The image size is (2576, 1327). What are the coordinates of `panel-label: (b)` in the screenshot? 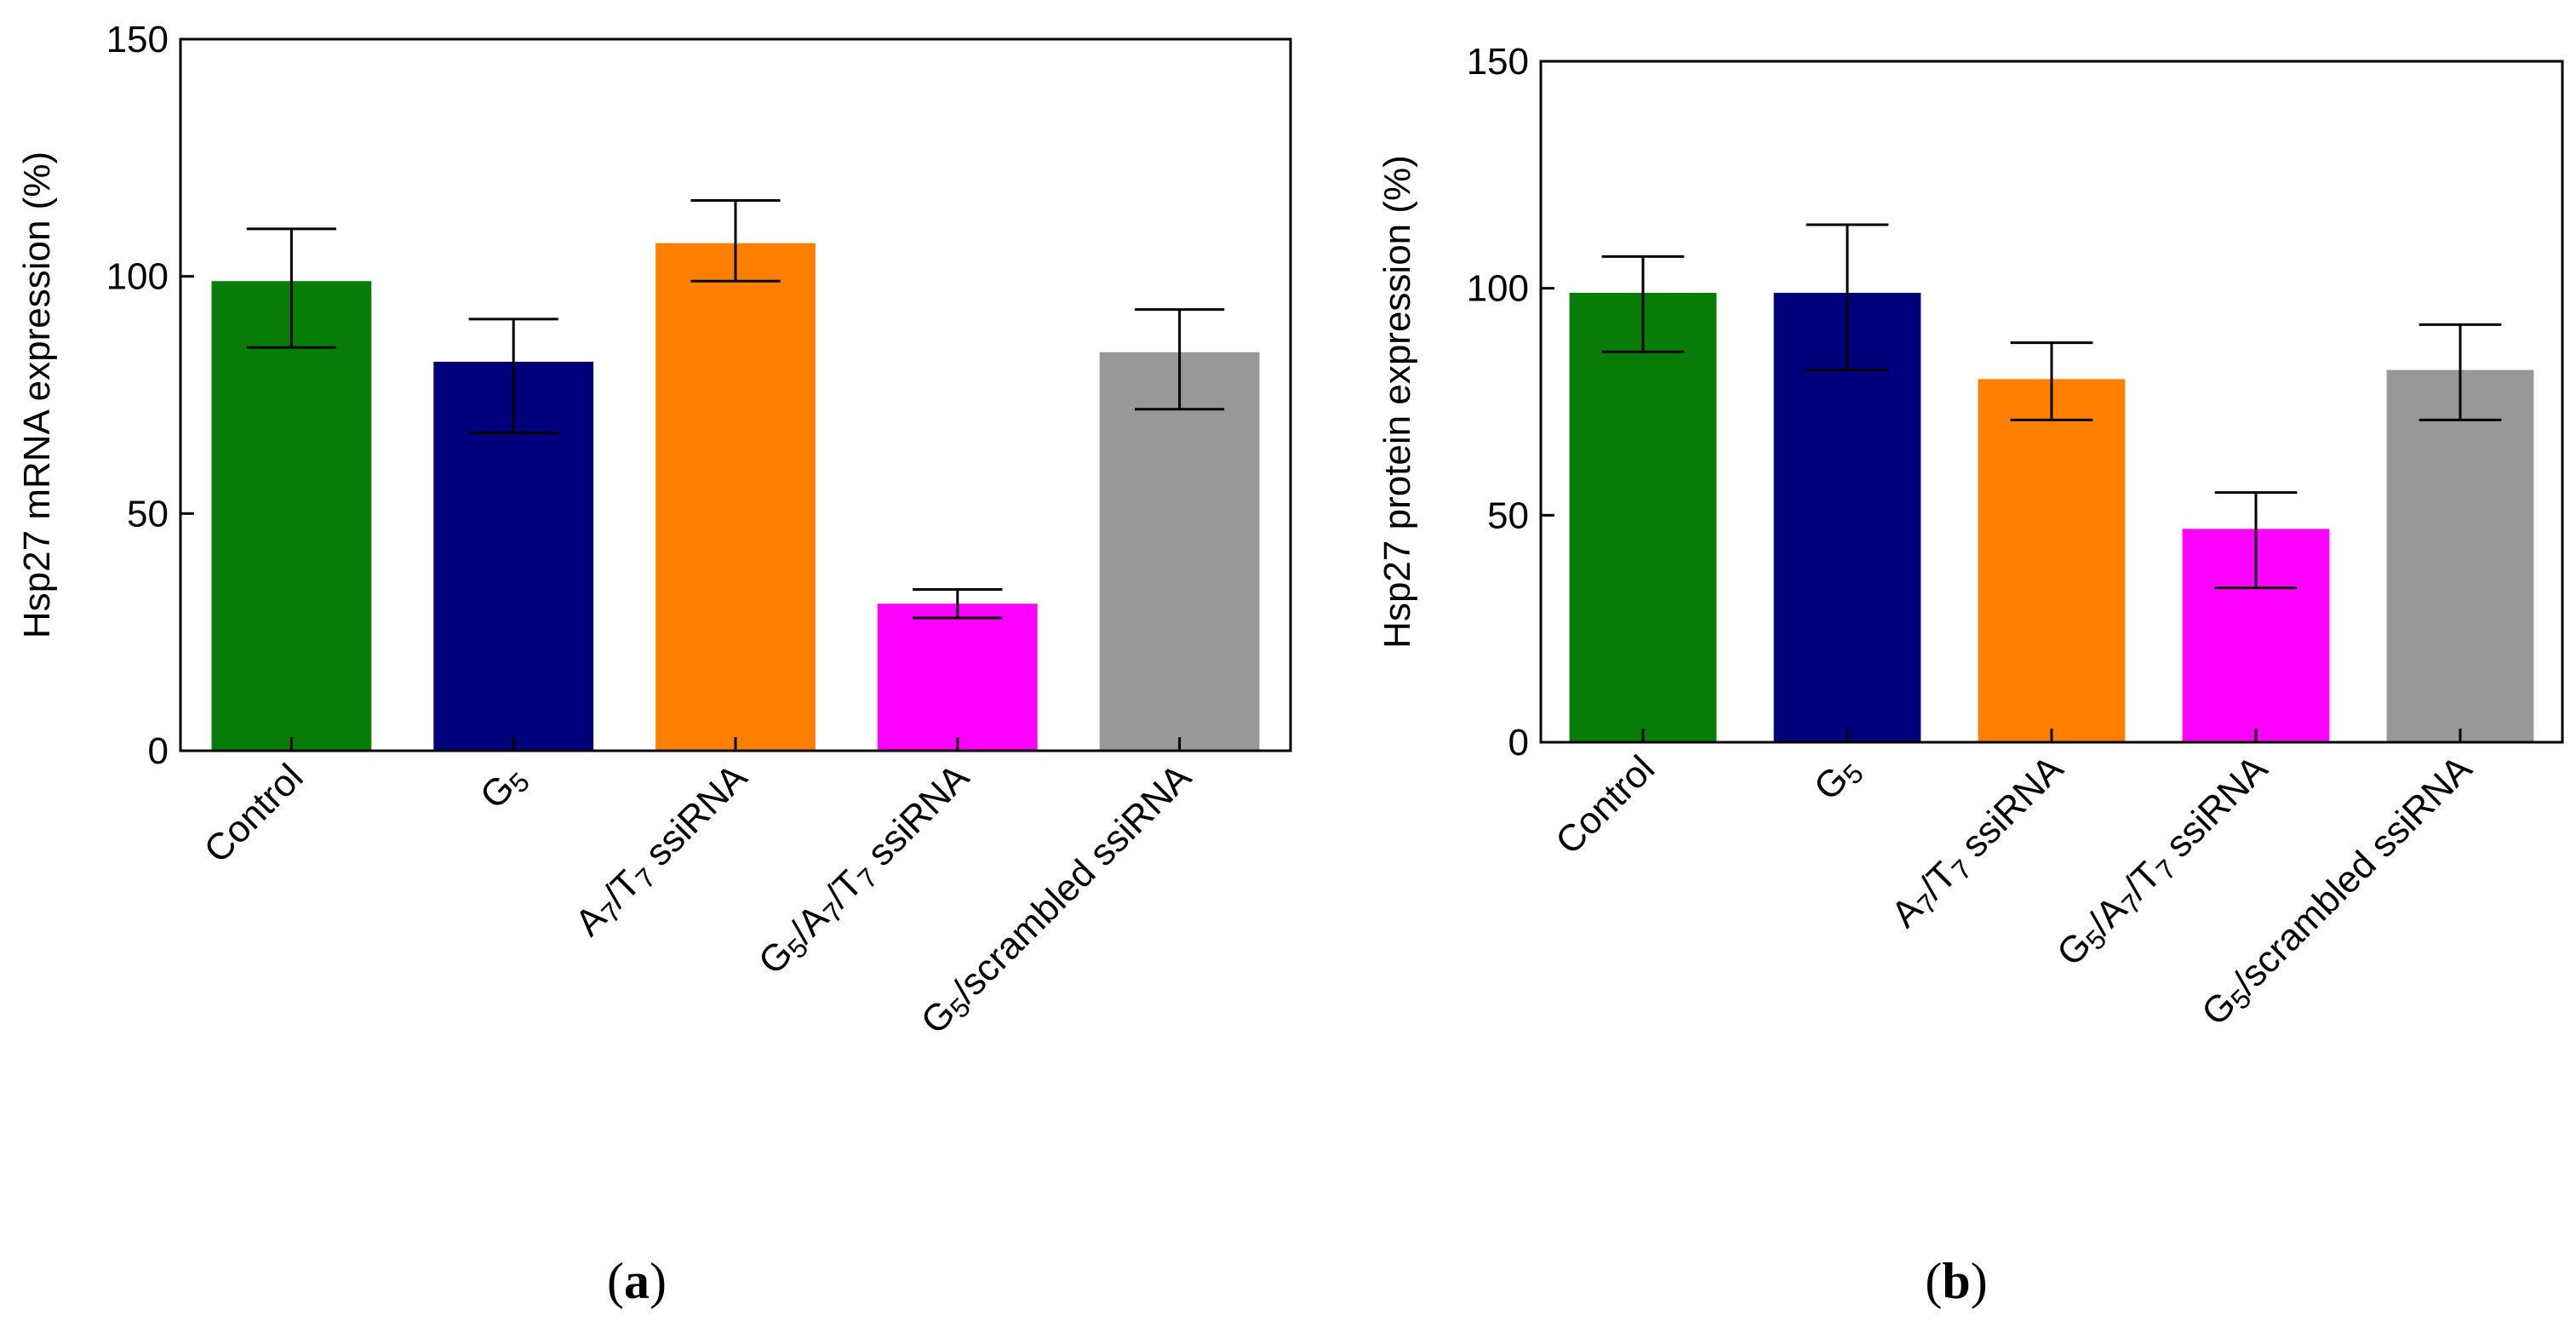 It's located at (1956, 1281).